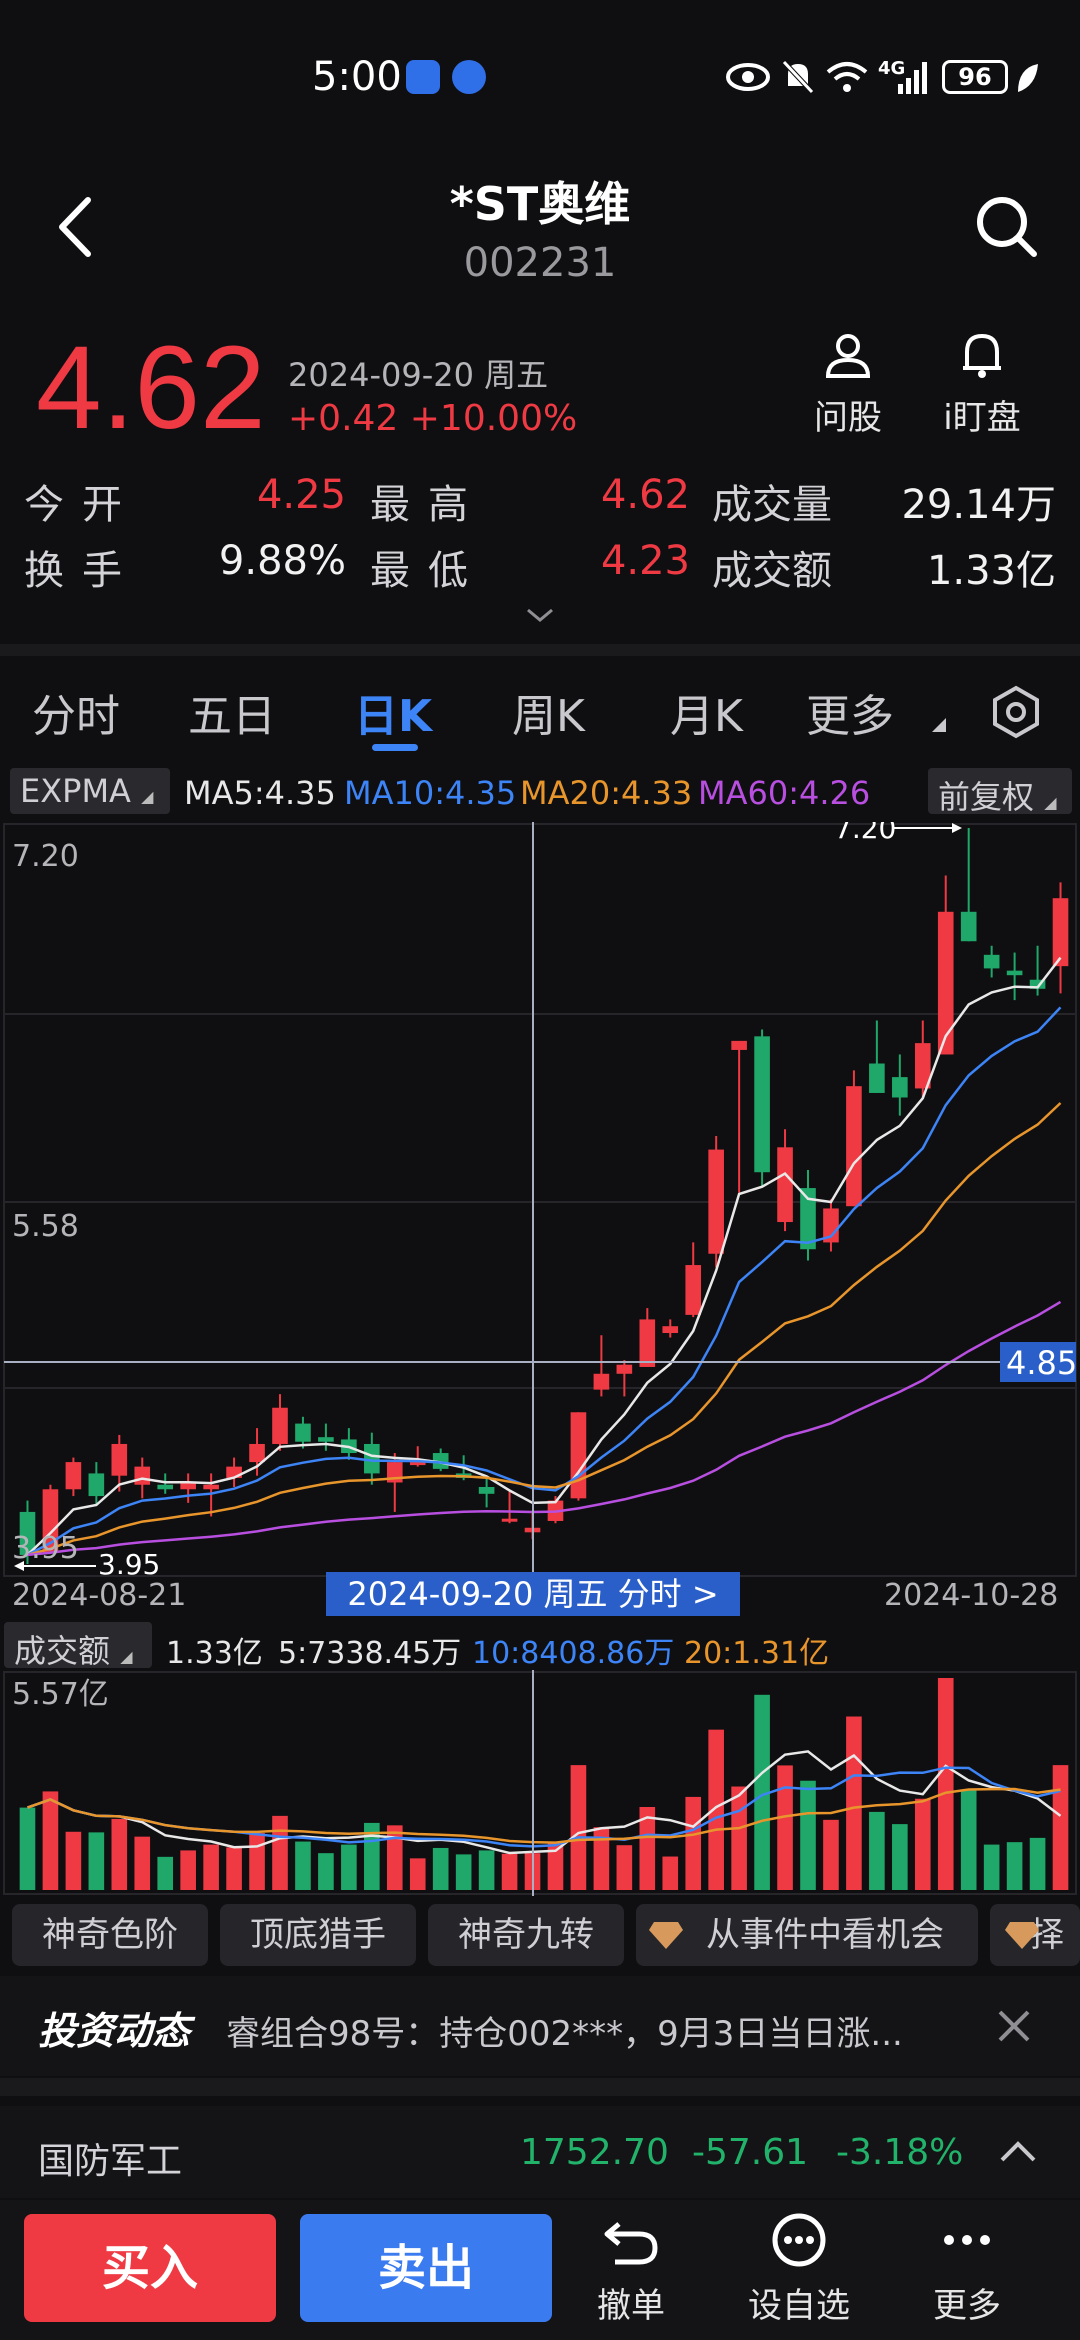  I want to click on volume-selector: 成交额 ◢, so click(78, 1646).